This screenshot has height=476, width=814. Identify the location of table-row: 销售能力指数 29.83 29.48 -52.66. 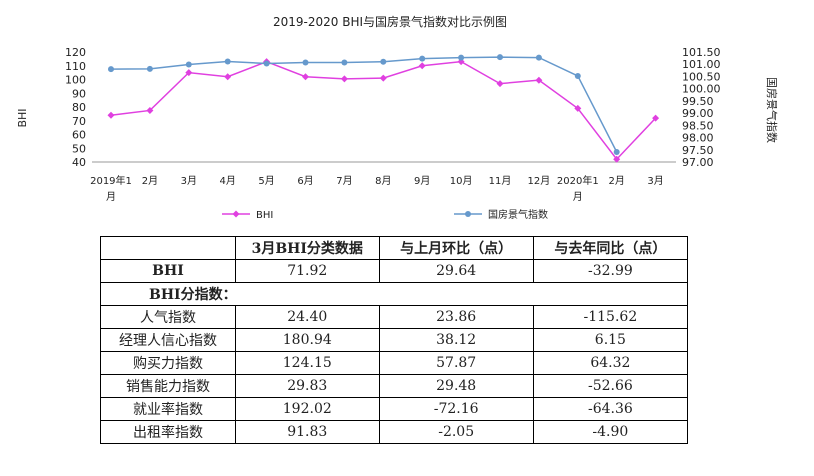
(394, 386).